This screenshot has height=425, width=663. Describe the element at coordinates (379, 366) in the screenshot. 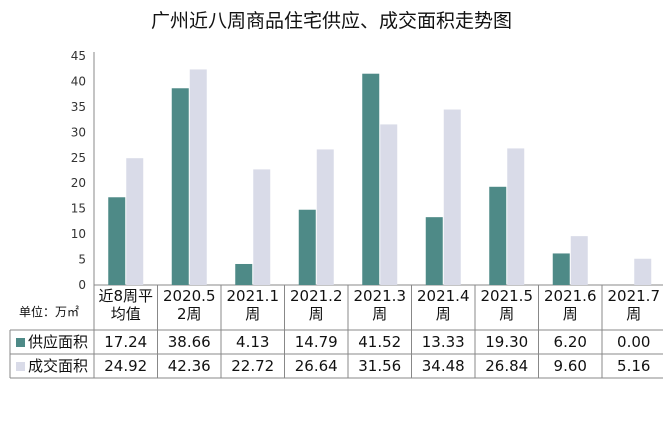

I see `data-label: 31.56` at that location.